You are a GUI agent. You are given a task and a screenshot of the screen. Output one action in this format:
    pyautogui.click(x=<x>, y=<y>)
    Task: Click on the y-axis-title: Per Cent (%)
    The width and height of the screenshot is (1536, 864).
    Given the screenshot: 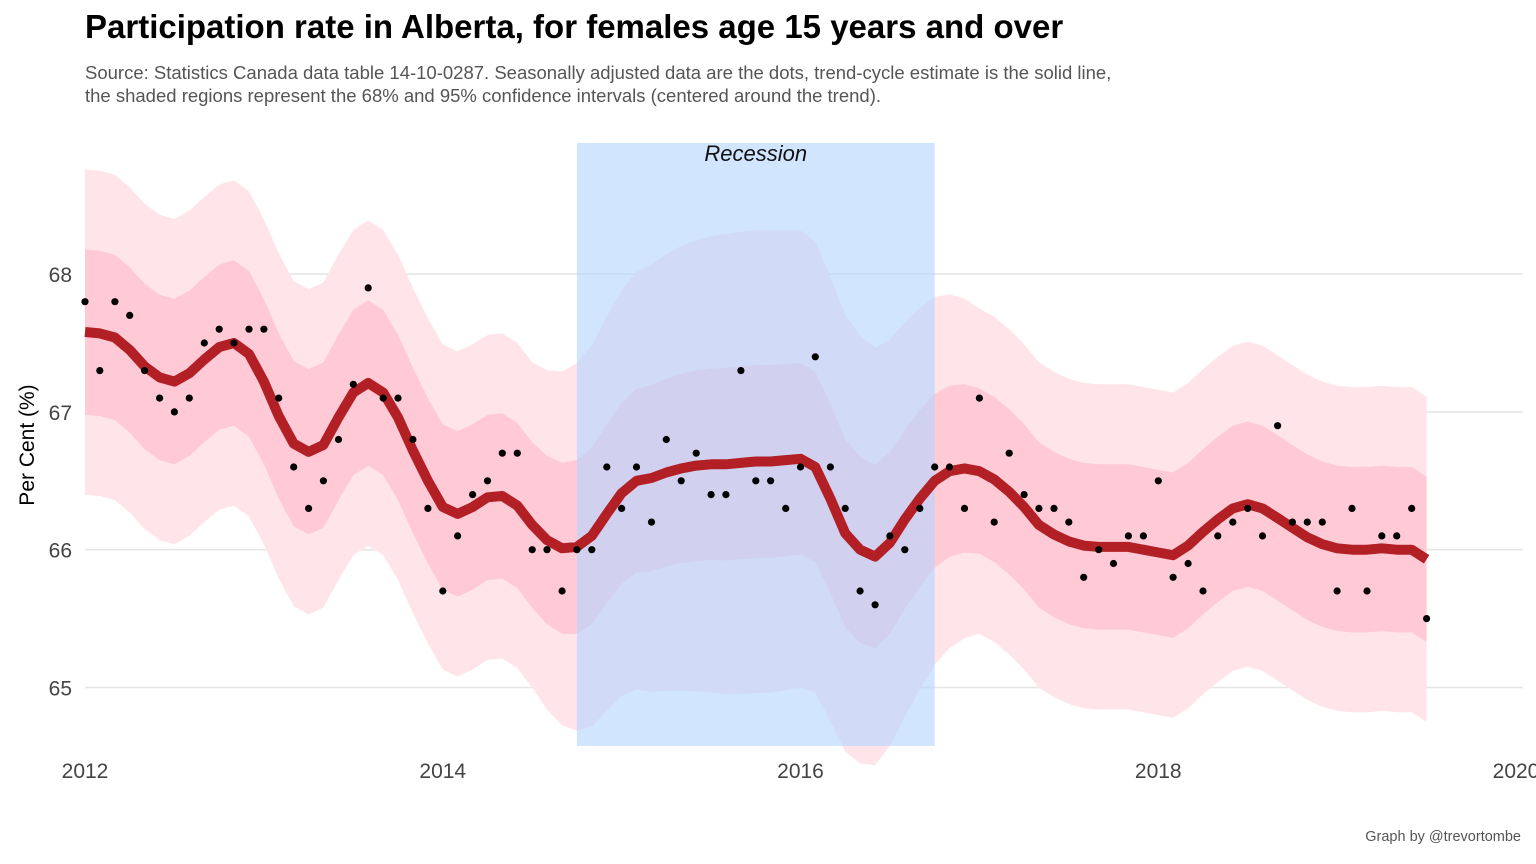 What is the action you would take?
    pyautogui.click(x=27, y=444)
    